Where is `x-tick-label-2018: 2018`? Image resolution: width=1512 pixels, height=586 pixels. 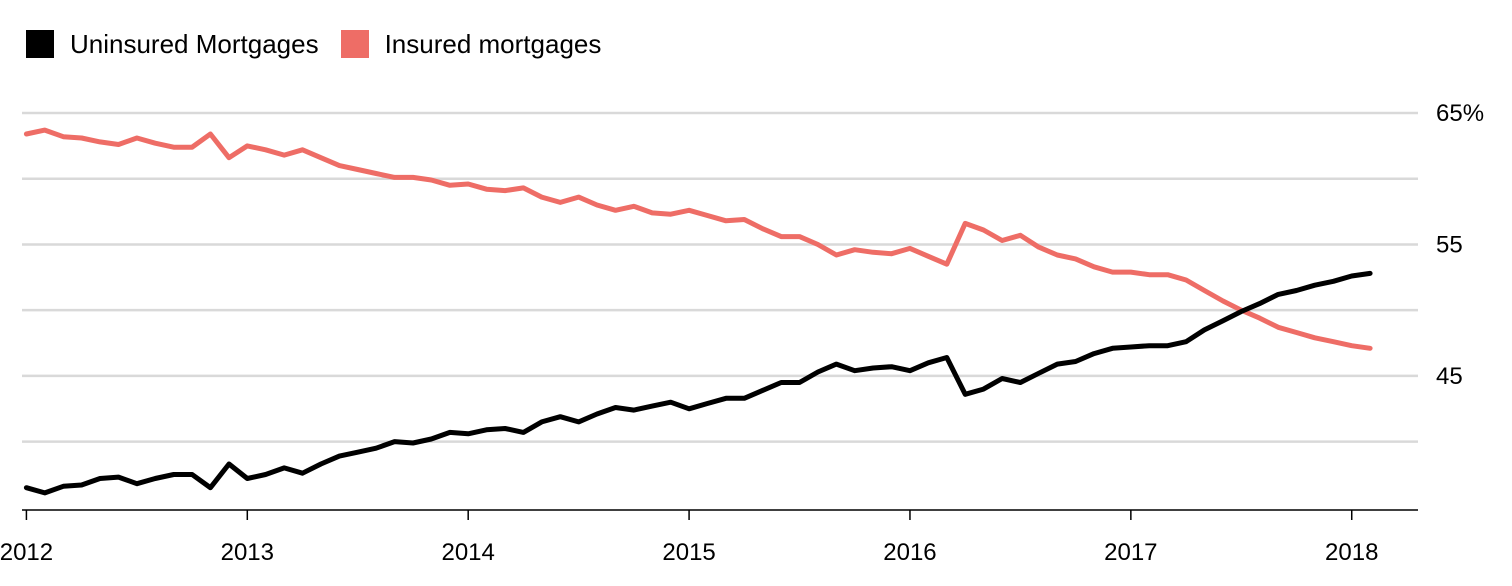 x-tick-label-2018: 2018 is located at coordinates (1351, 552).